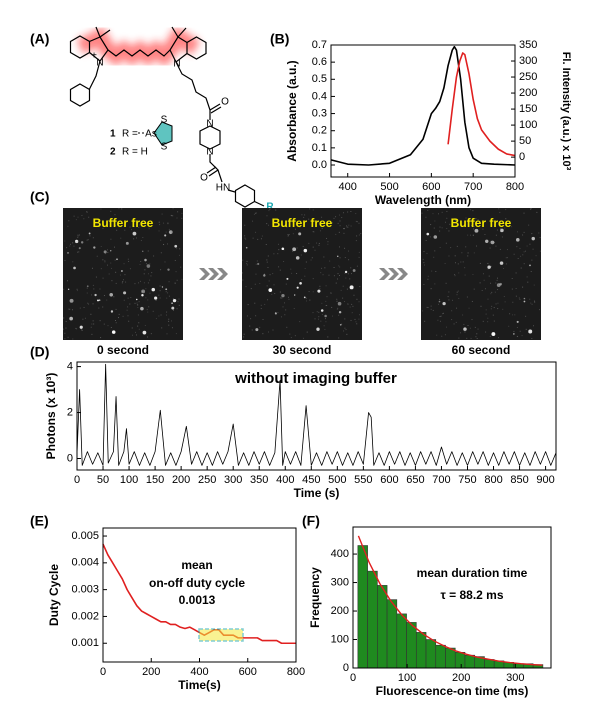 The height and width of the screenshot is (718, 614). Describe the element at coordinates (196, 565) in the screenshot. I see `annotation: mean` at that location.